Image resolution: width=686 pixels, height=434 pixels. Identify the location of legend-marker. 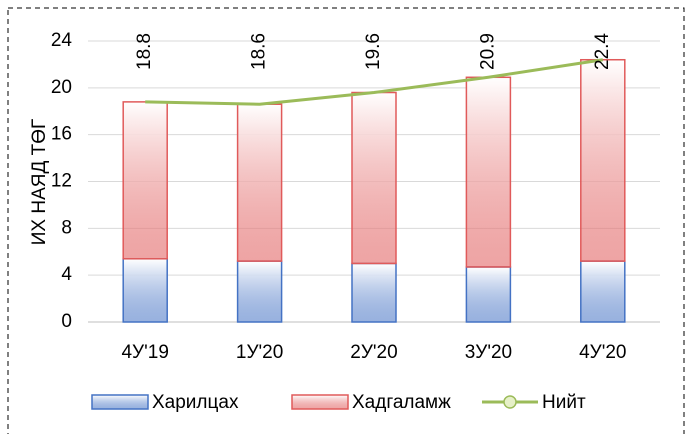
(510, 402).